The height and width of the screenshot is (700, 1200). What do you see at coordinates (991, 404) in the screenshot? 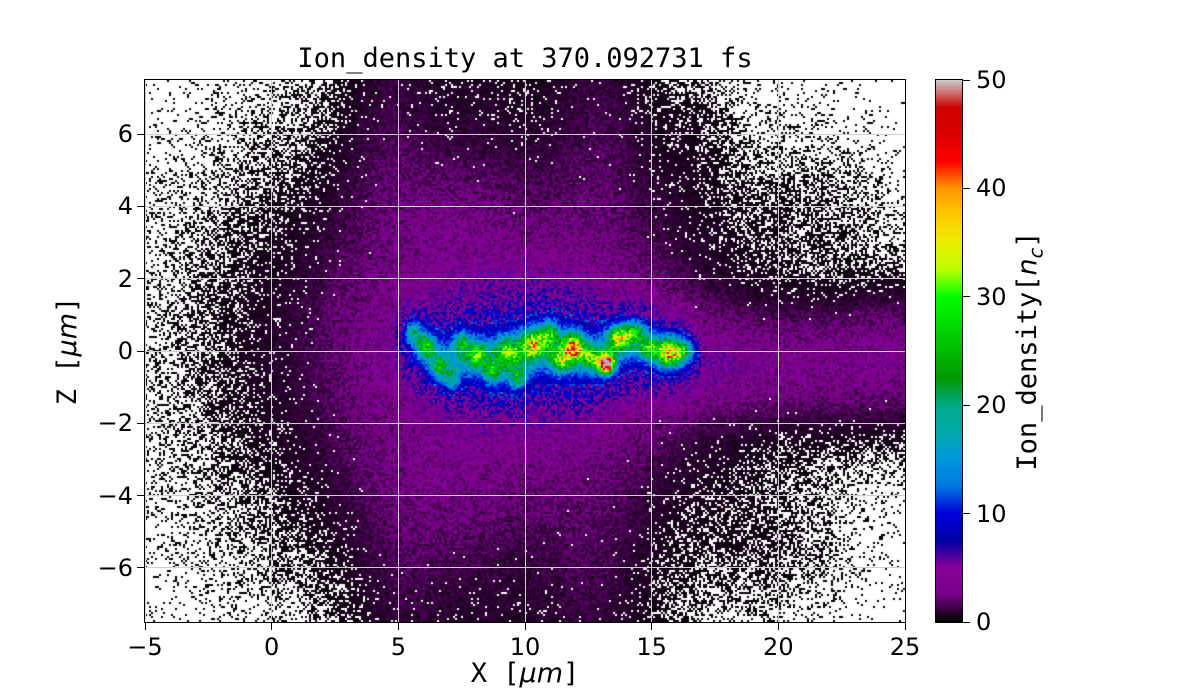
I see `colorbar-tick-label: 20` at bounding box center [991, 404].